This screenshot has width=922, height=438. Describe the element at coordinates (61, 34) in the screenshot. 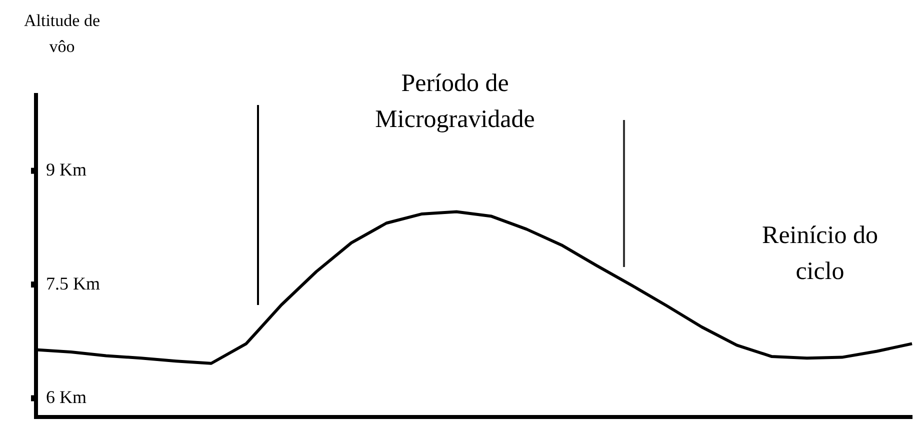

I see `y-axis-title: Altitude de vôo` at that location.